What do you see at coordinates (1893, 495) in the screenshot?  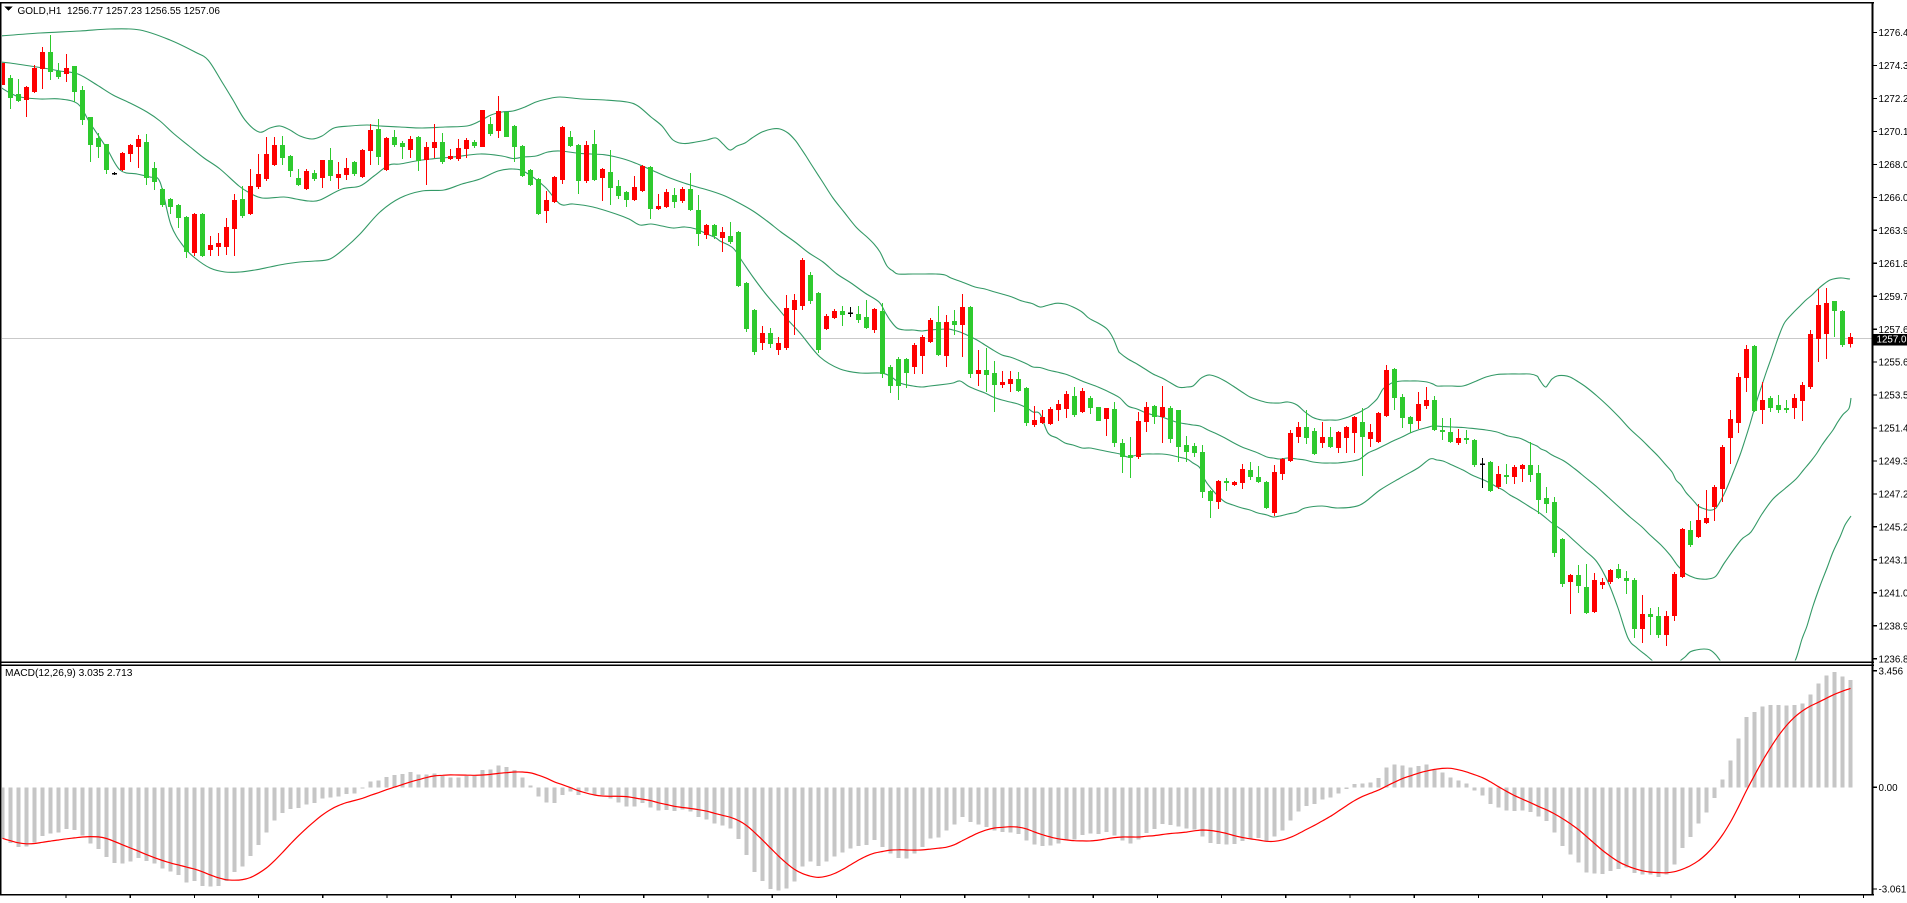 I see `svg-text: 1247.21` at bounding box center [1893, 495].